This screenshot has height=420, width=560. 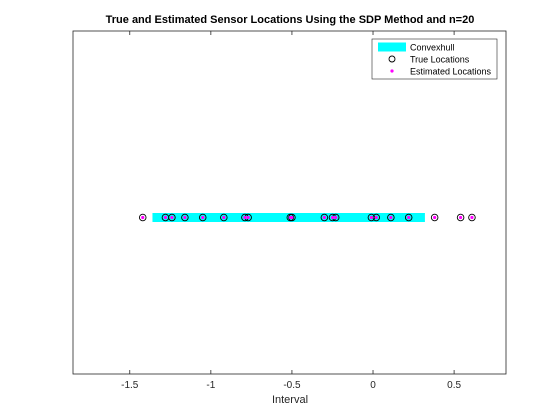 What do you see at coordinates (373, 385) in the screenshot?
I see `x-tick-label: 0` at bounding box center [373, 385].